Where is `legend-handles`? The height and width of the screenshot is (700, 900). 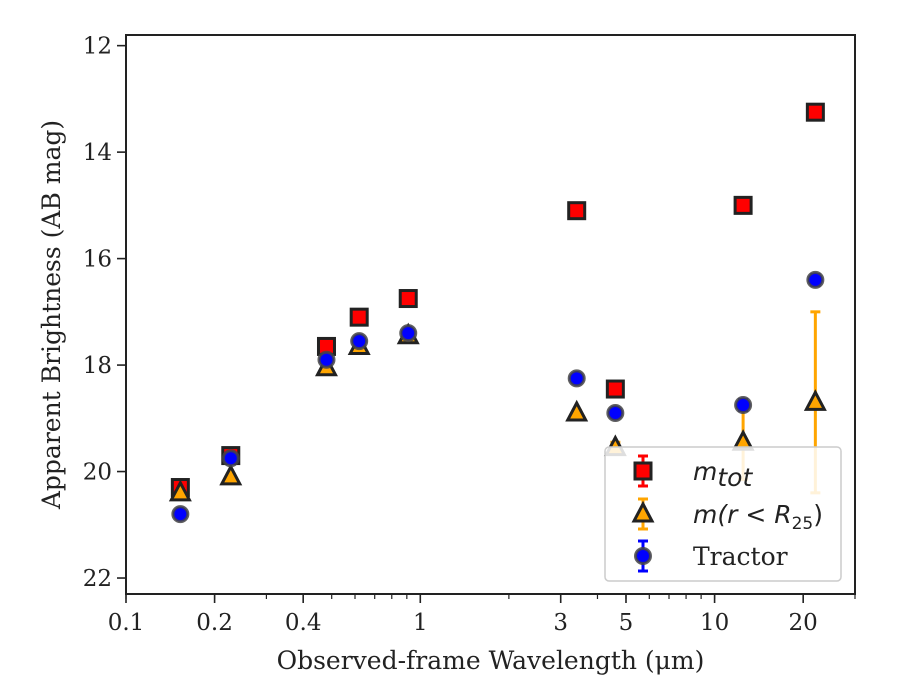
legend-handles is located at coordinates (643, 513).